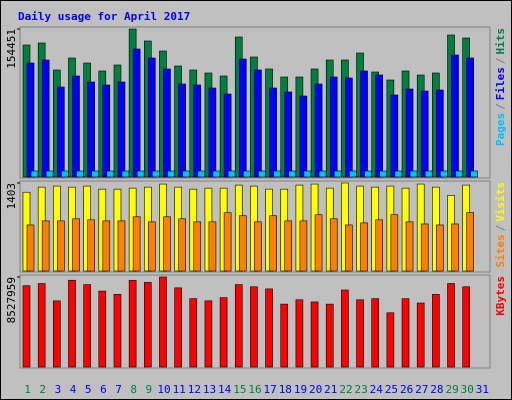 This screenshot has height=400, width=512. I want to click on x-tick-label: 13, so click(209, 389).